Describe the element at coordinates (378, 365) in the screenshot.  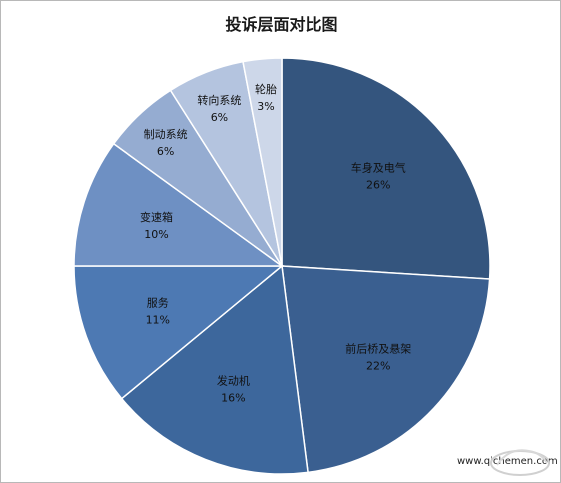
I see `slice-value-label: 22%` at that location.